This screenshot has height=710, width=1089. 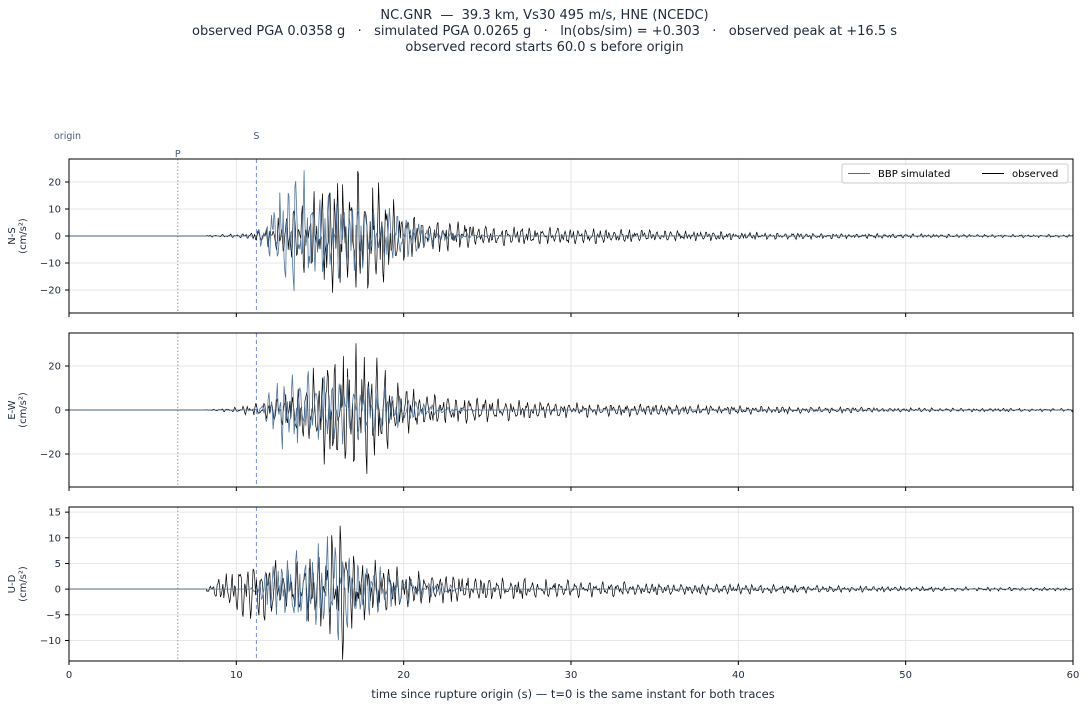 What do you see at coordinates (1073, 675) in the screenshot?
I see `x-tick-label: 60` at bounding box center [1073, 675].